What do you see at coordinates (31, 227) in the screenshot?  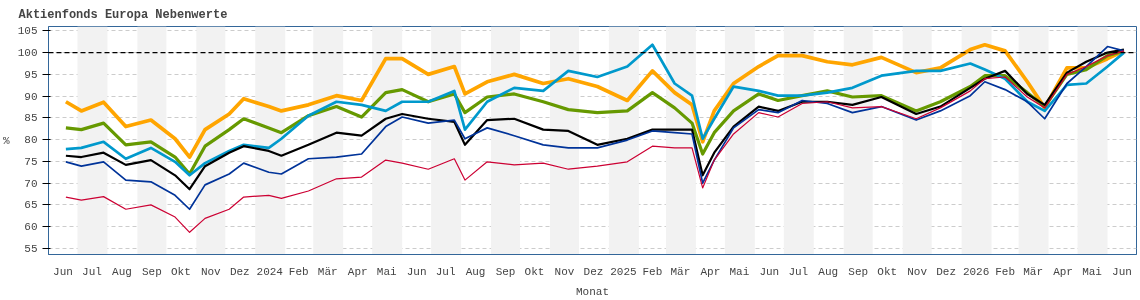 I see `y-tick-label: 60` at bounding box center [31, 227].